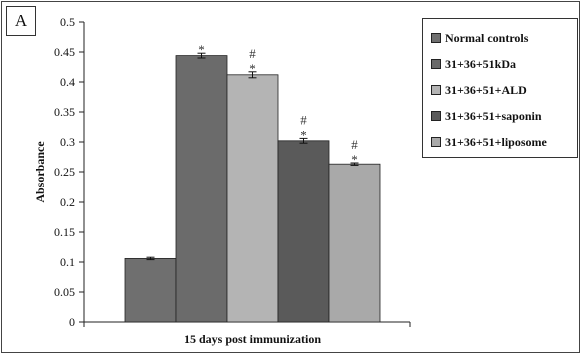 The image size is (583, 356). What do you see at coordinates (67, 262) in the screenshot?
I see `y-tick-label: 0.1` at bounding box center [67, 262].